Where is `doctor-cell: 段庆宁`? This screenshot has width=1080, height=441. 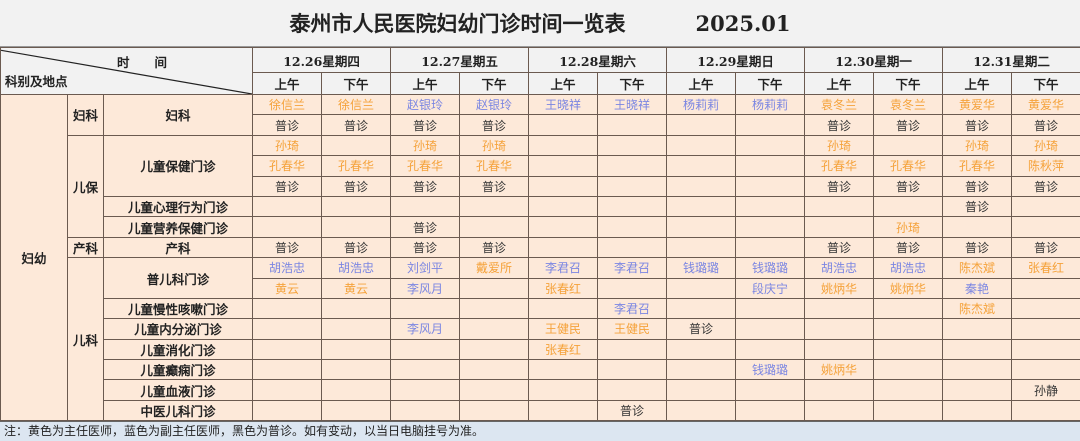
doctor-cell: 段庆宁 is located at coordinates (770, 288).